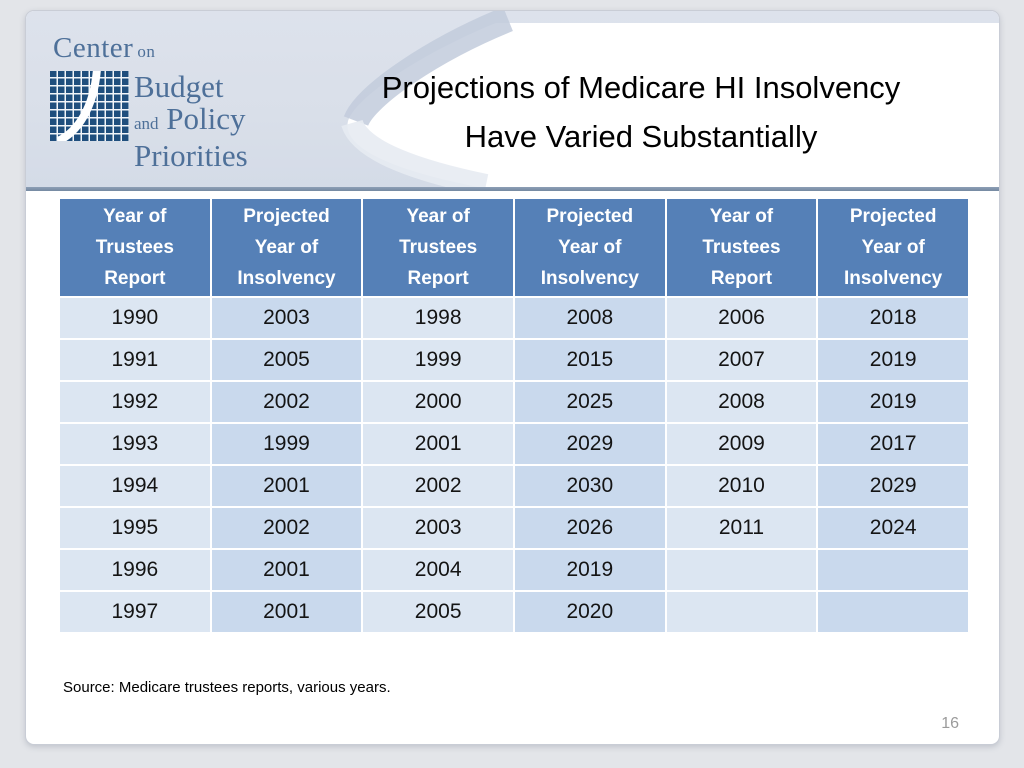  What do you see at coordinates (206, 118) in the screenshot?
I see `logo-word-policy: Policy` at bounding box center [206, 118].